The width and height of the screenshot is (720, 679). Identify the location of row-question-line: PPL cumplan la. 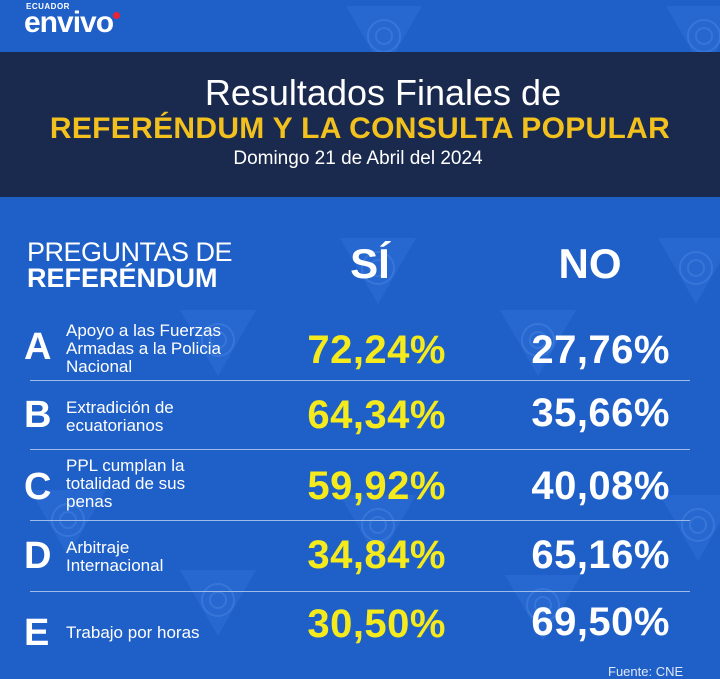
(125, 465).